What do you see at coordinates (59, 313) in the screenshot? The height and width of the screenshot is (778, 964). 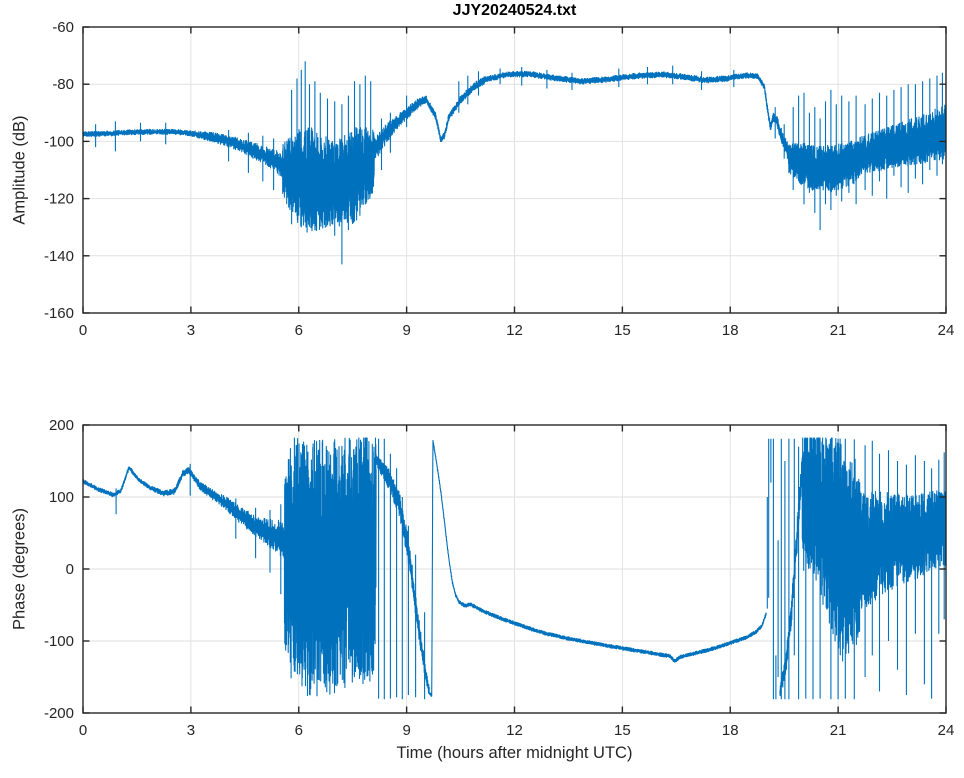 I see `y-tick-label: -160` at bounding box center [59, 313].